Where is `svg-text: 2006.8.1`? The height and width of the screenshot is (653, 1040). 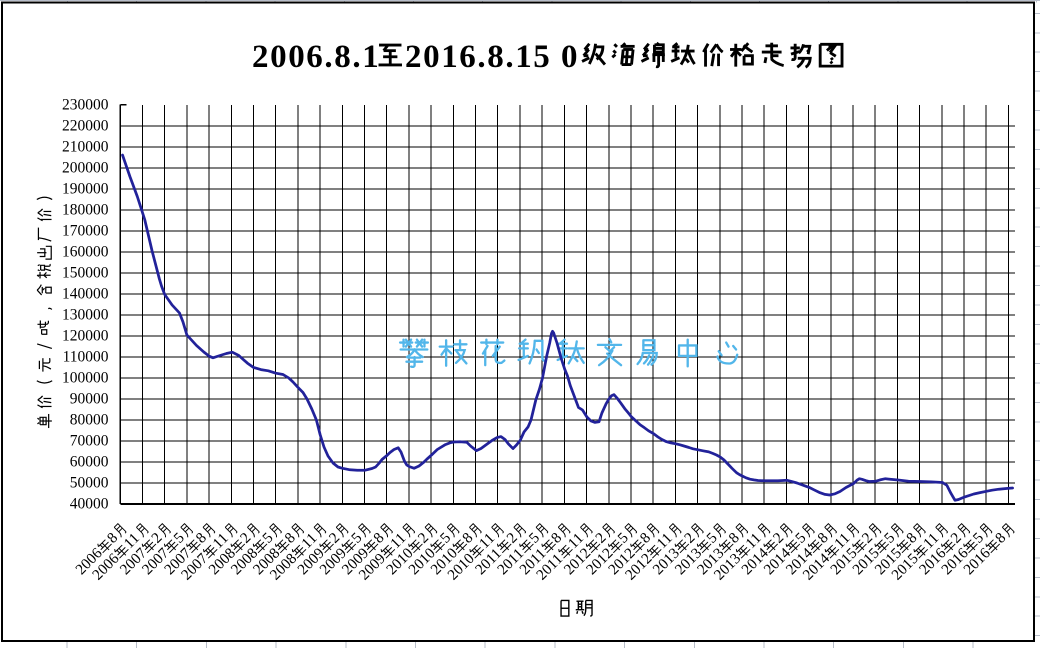
svg-text: 2006.8.1 is located at coordinates (316, 57).